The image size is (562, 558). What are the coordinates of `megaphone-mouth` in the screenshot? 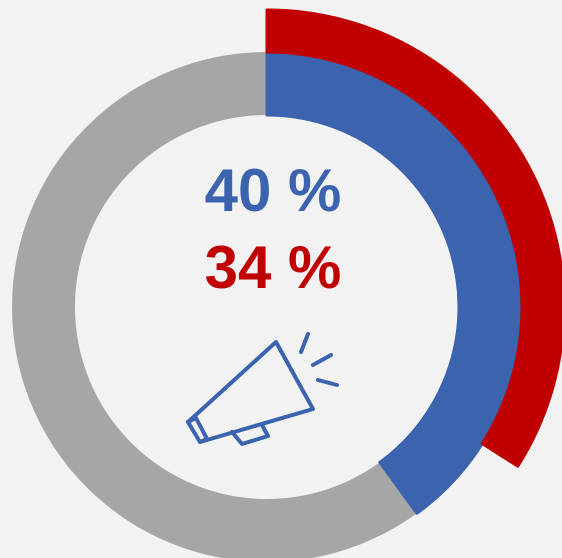 It's located at (197, 430).